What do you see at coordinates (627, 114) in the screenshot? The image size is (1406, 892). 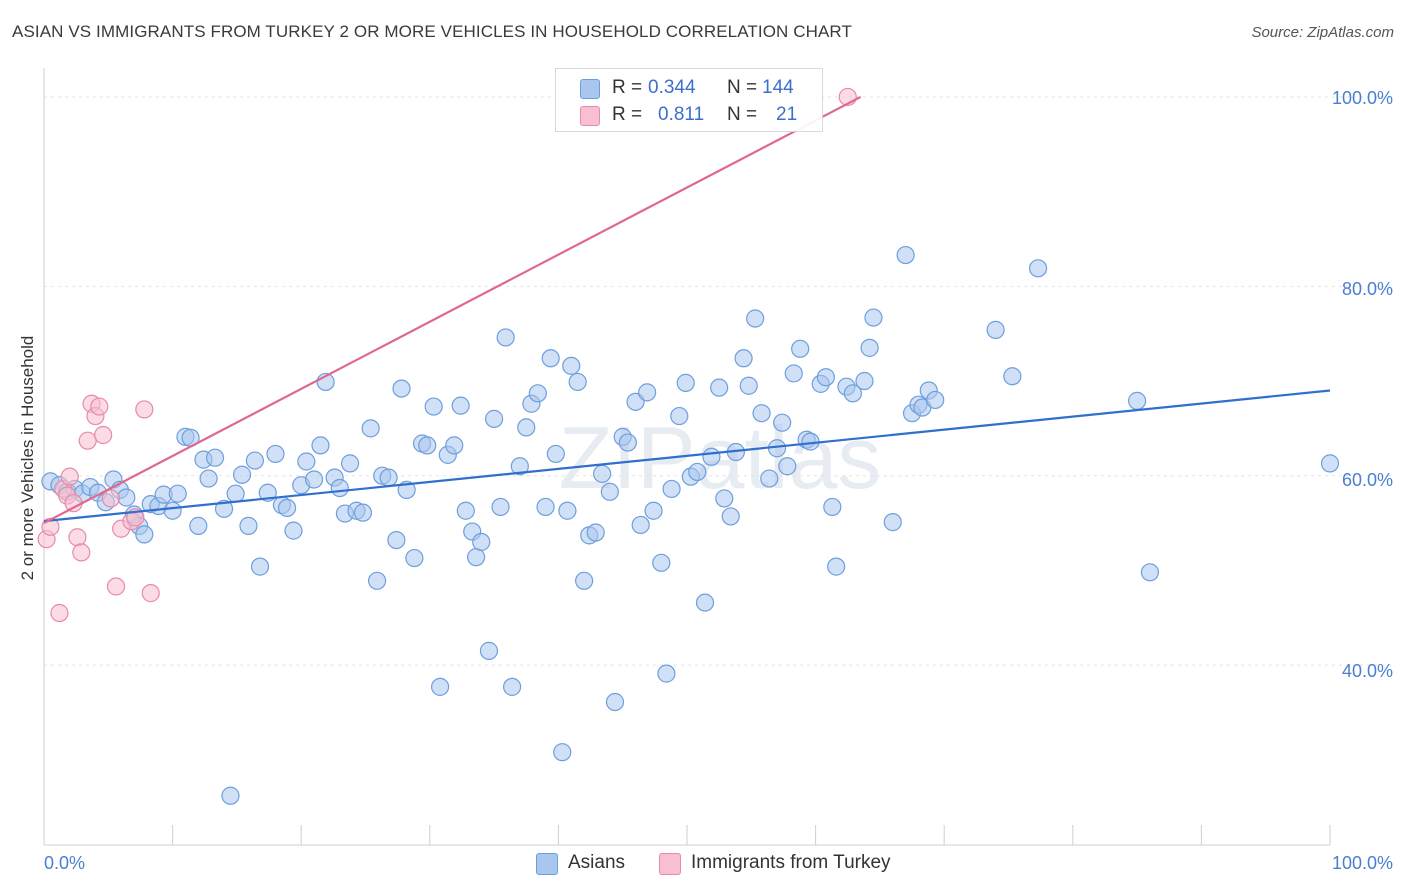 I see `turkey-r-label: R =` at bounding box center [627, 114].